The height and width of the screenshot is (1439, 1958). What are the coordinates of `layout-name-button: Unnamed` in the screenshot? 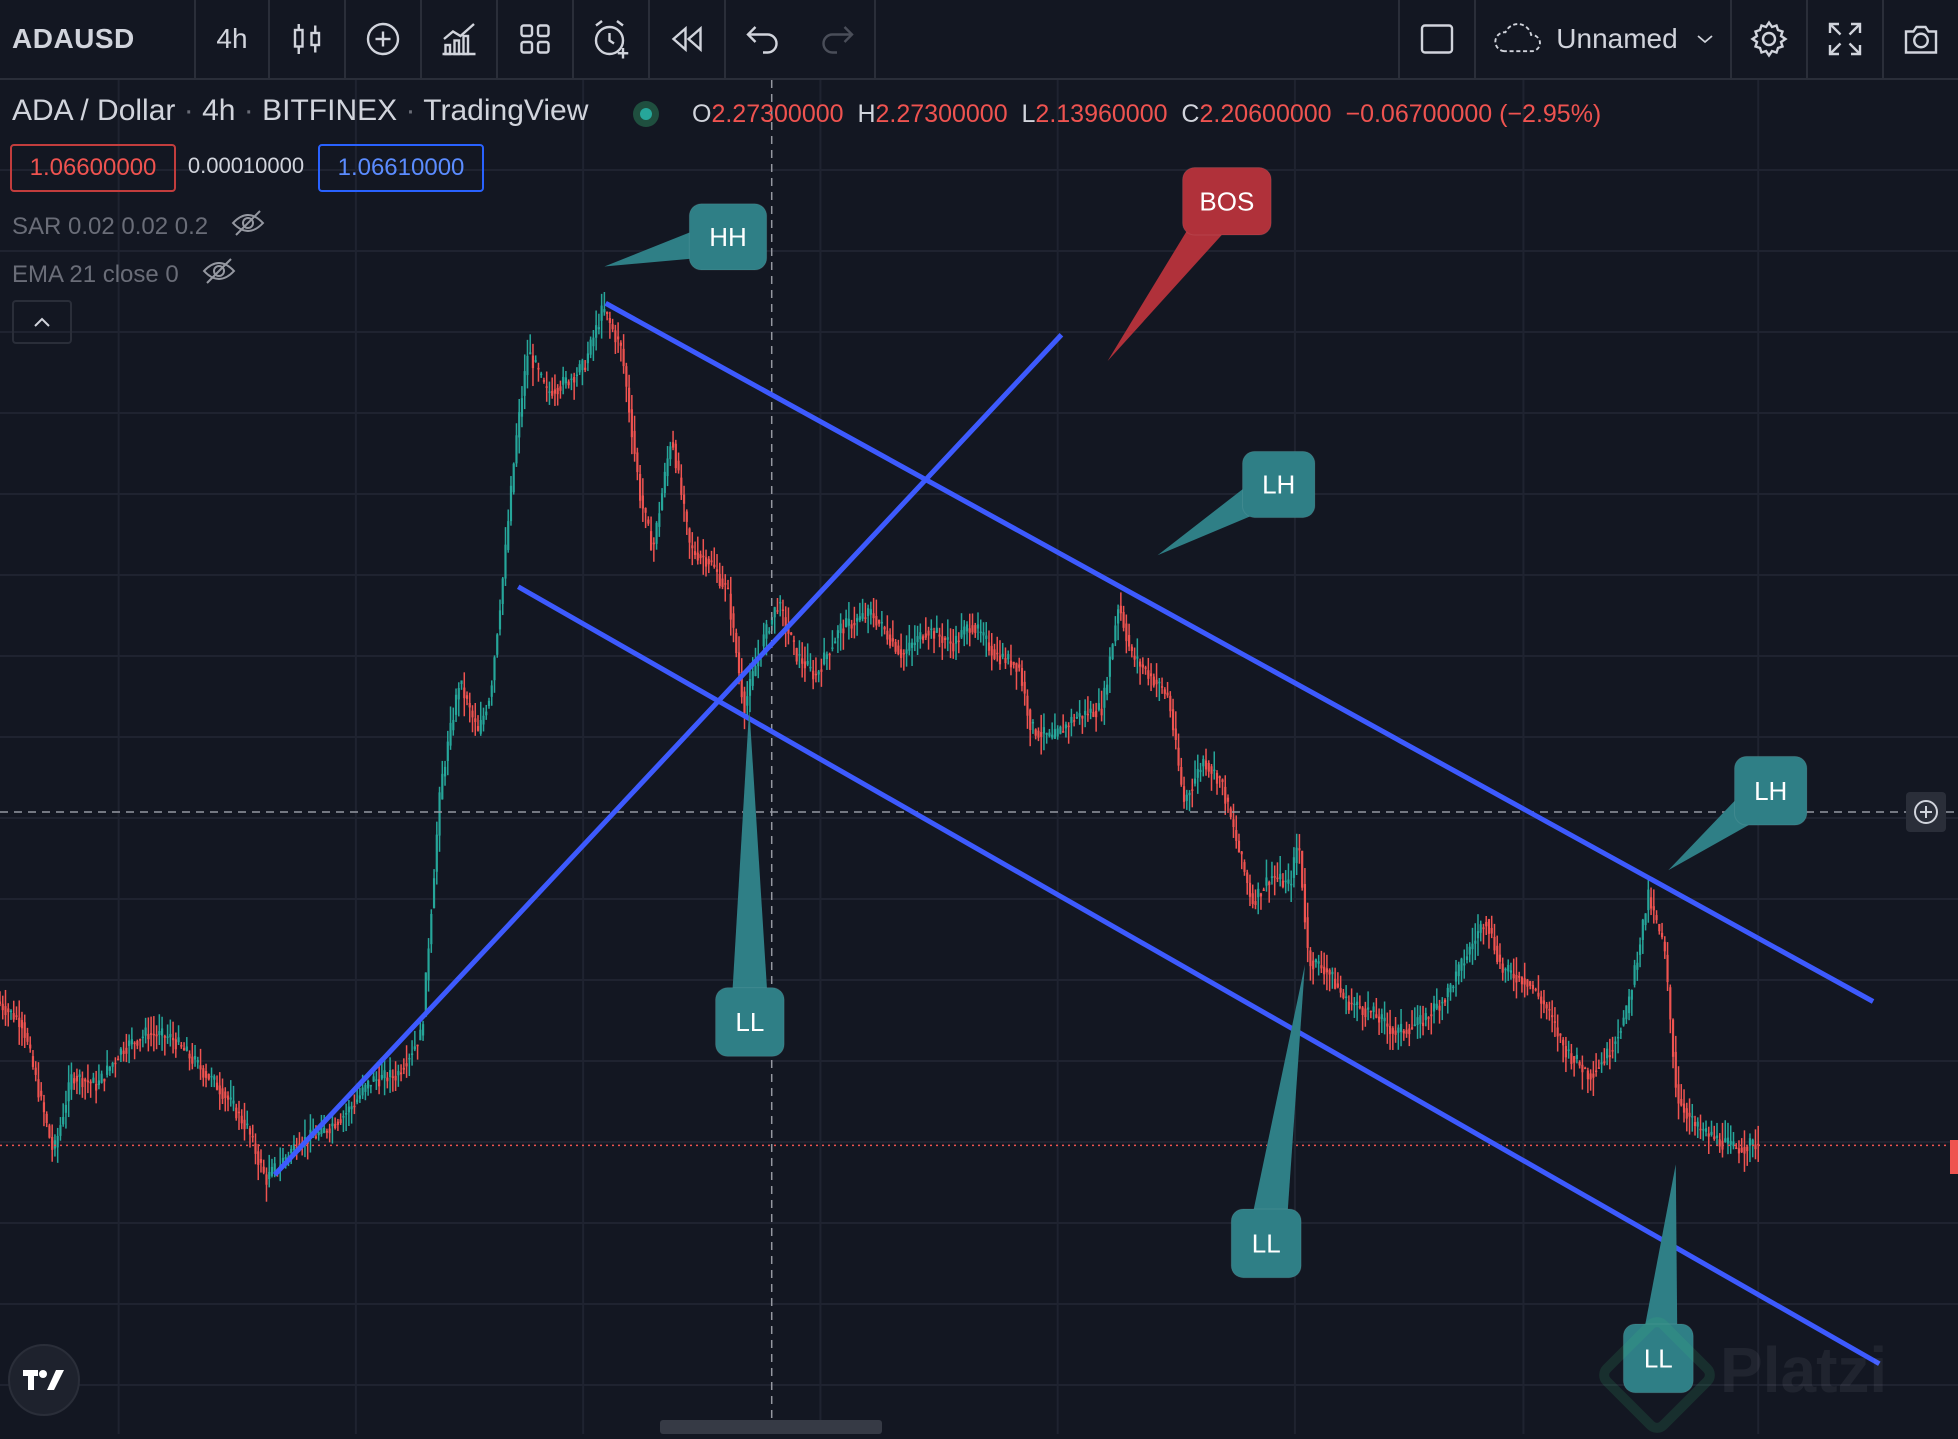 It's located at (1603, 39).